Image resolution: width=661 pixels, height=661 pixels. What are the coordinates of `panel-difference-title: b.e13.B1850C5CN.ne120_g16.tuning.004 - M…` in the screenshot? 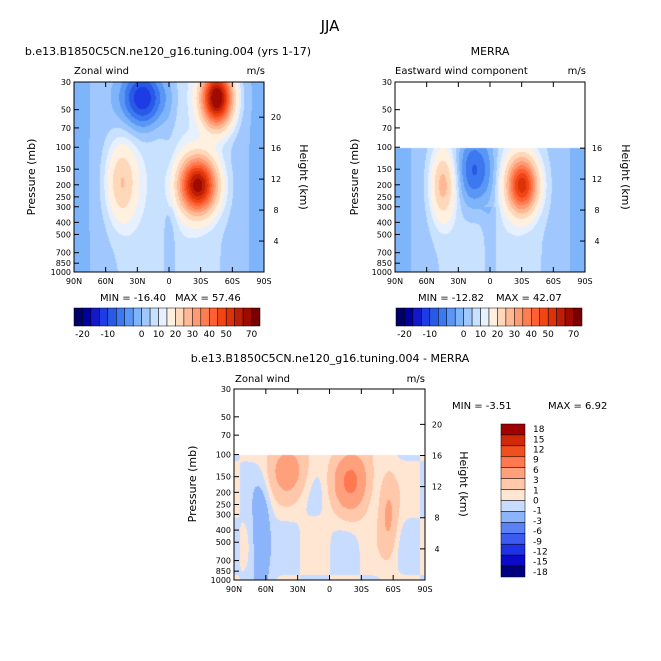 It's located at (330, 358).